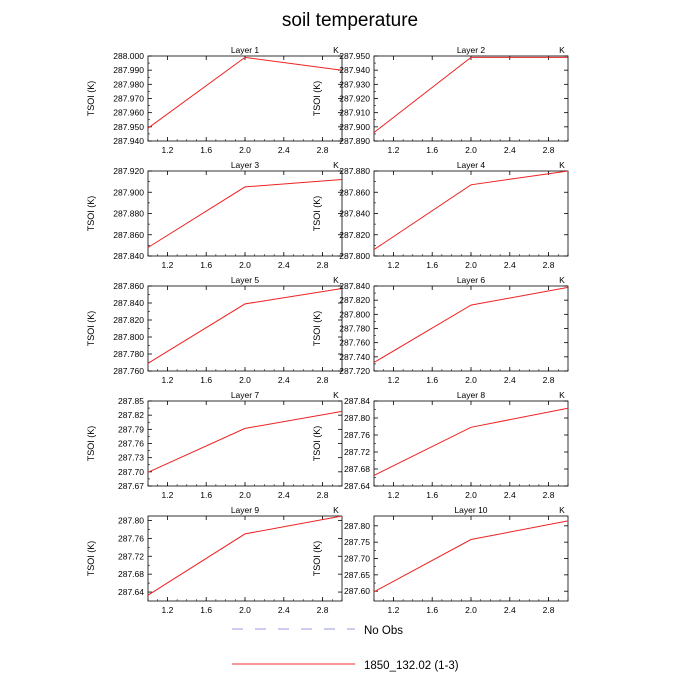  What do you see at coordinates (357, 452) in the screenshot?
I see `y-tick-label: 287.72` at bounding box center [357, 452].